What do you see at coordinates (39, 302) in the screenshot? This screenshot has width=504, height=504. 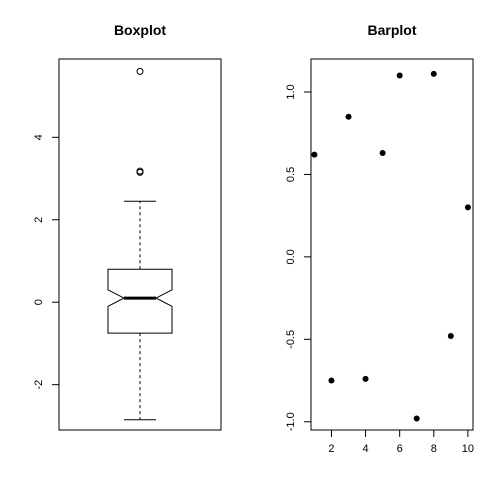 I see `y-tick-label: 0` at bounding box center [39, 302].